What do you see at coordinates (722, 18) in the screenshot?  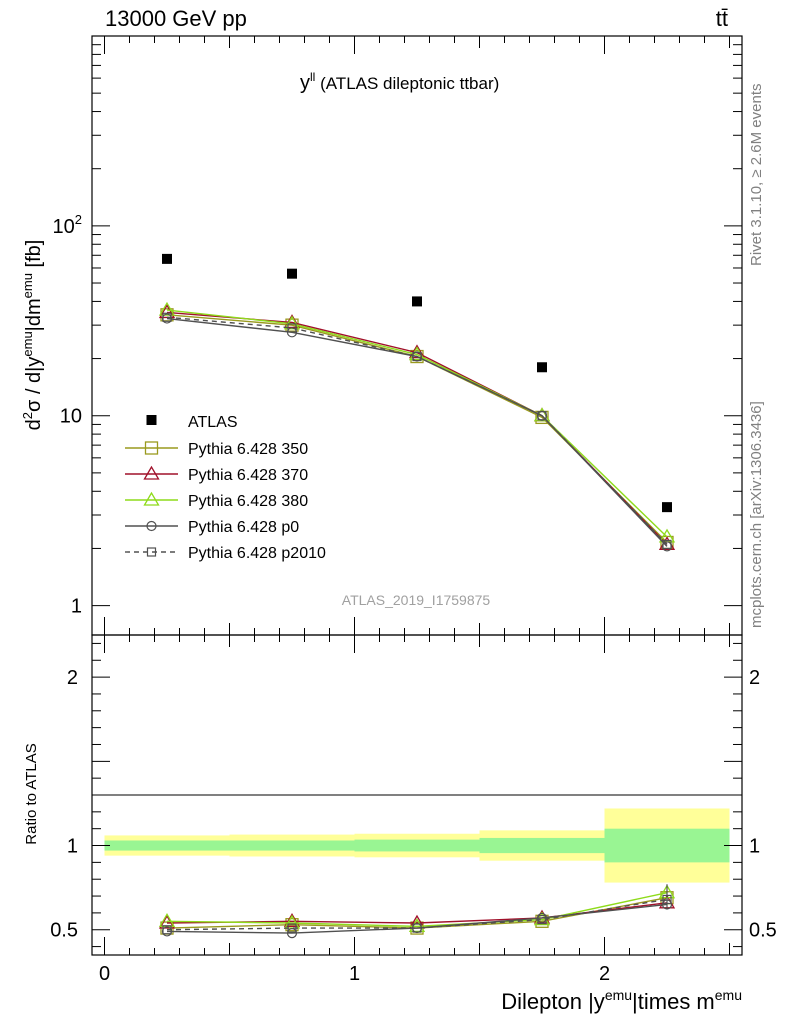 I see `process-label: tt̄` at bounding box center [722, 18].